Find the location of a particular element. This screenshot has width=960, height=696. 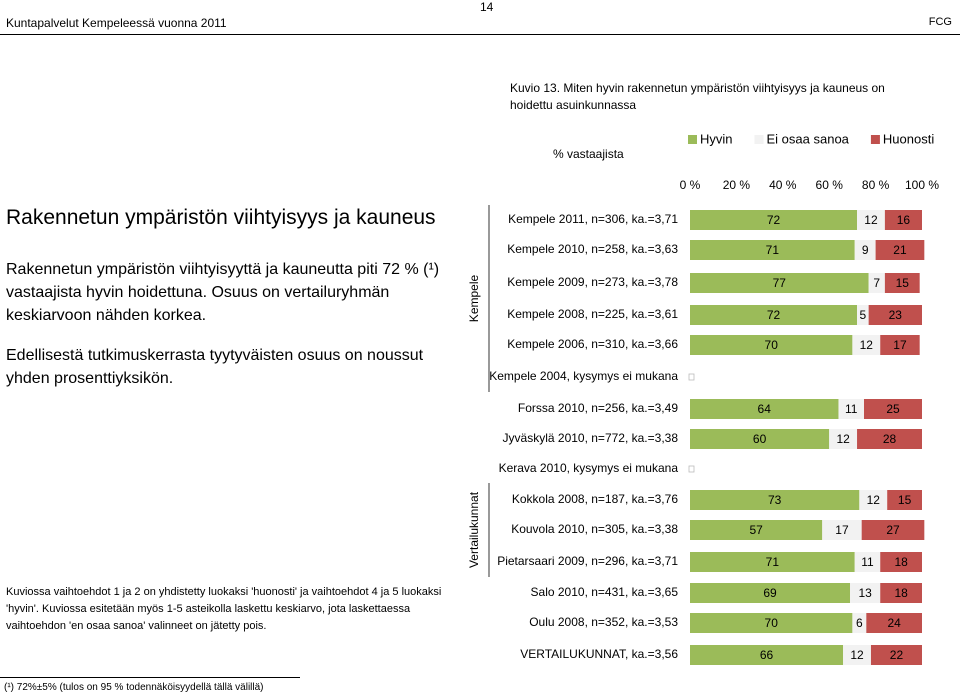

category-label: Kempele 2009, n=273, ka.=3,78 is located at coordinates (592, 282).